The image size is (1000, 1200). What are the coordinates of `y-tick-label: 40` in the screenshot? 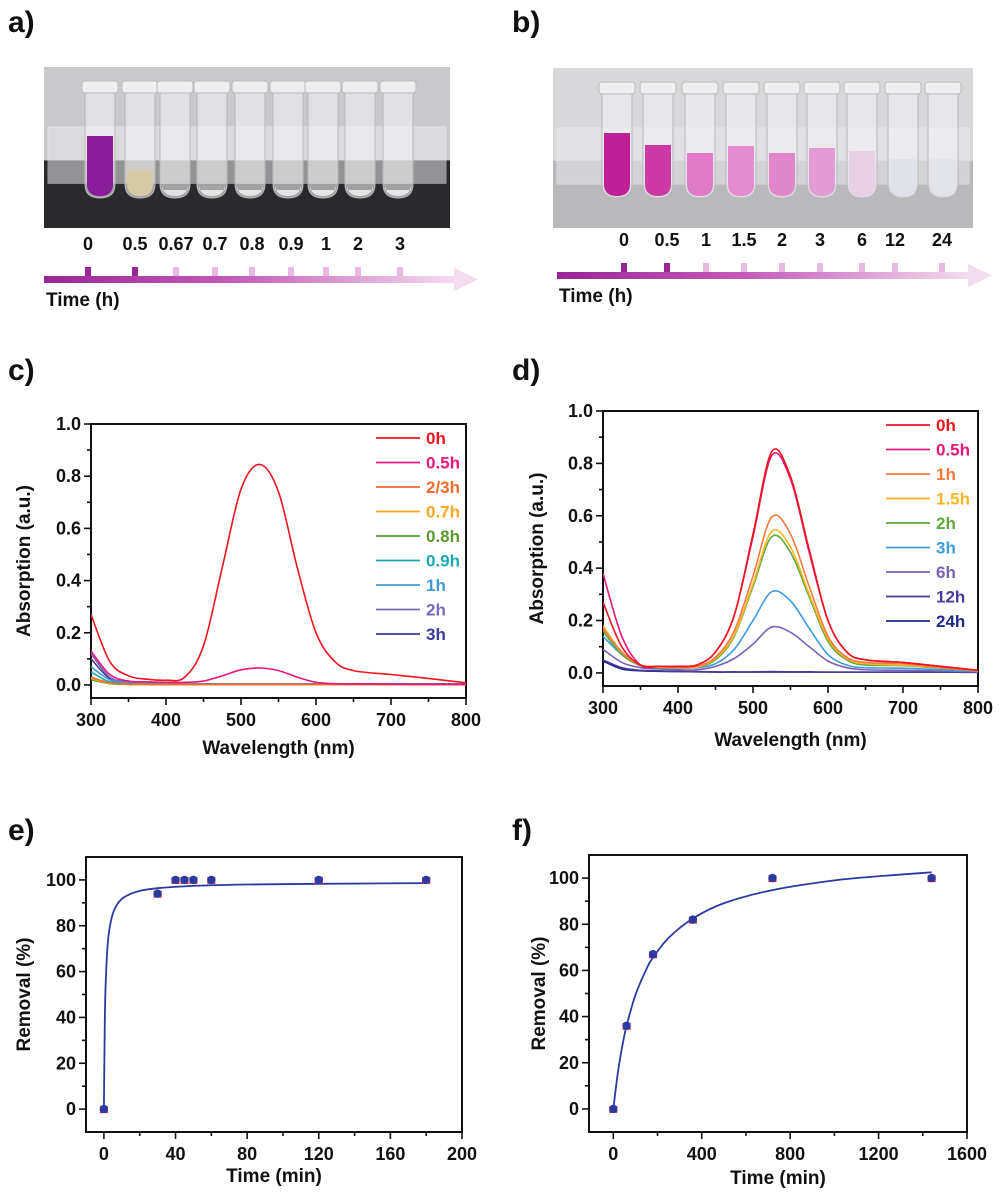 It's located at (66, 1017).